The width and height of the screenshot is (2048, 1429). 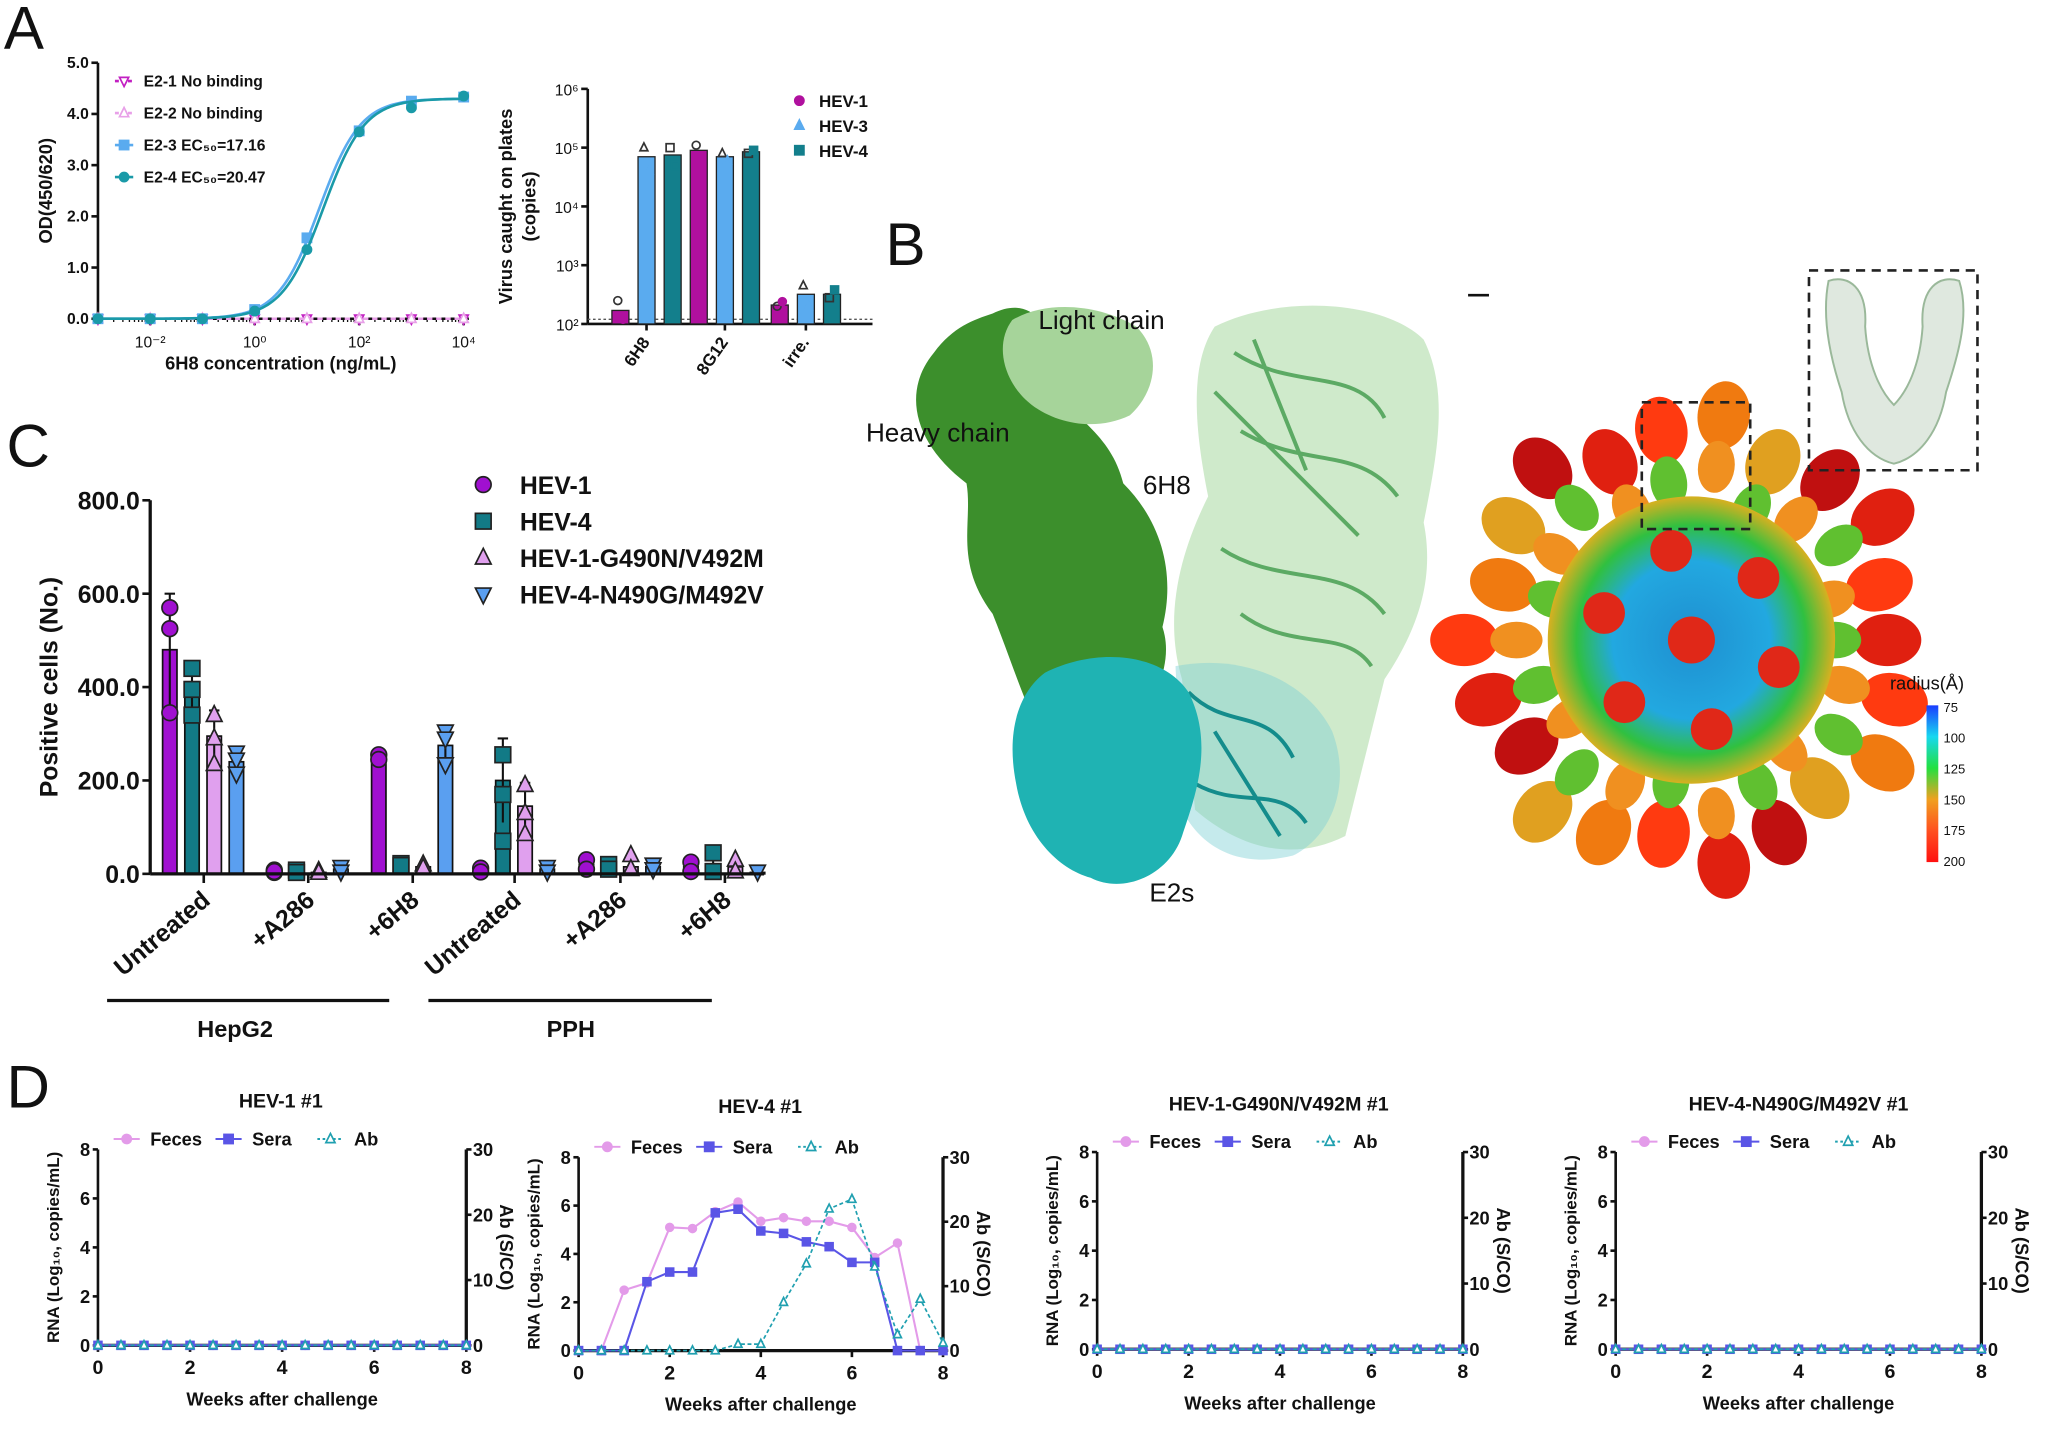 I want to click on x-tick-label: 10⁰, so click(x=255, y=342).